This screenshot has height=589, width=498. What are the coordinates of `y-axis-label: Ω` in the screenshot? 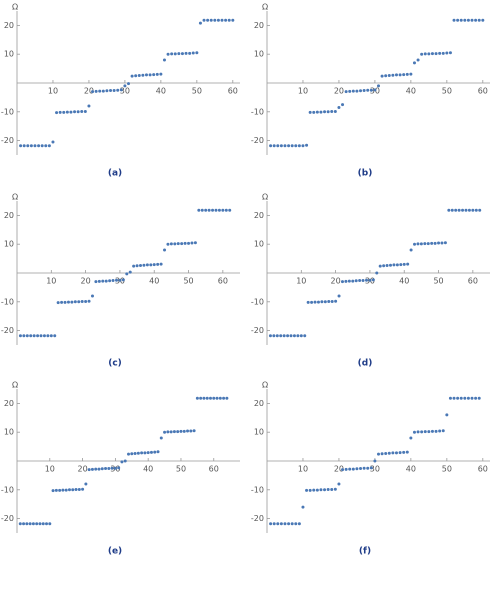 It's located at (265, 7).